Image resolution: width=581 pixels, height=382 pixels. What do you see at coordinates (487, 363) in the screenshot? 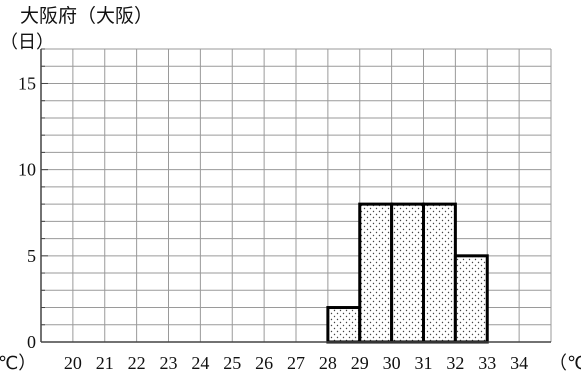
I see `x-tick-label-33: 33` at bounding box center [487, 363].